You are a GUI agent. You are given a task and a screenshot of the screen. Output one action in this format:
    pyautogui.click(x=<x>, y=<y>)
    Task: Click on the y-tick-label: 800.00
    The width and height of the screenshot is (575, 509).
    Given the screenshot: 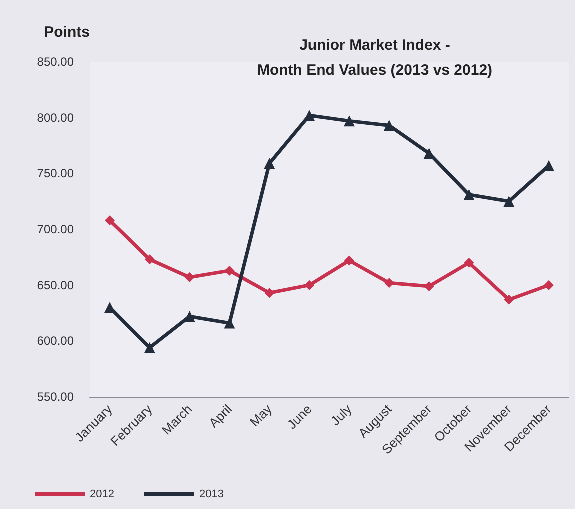 What is the action you would take?
    pyautogui.click(x=55, y=117)
    